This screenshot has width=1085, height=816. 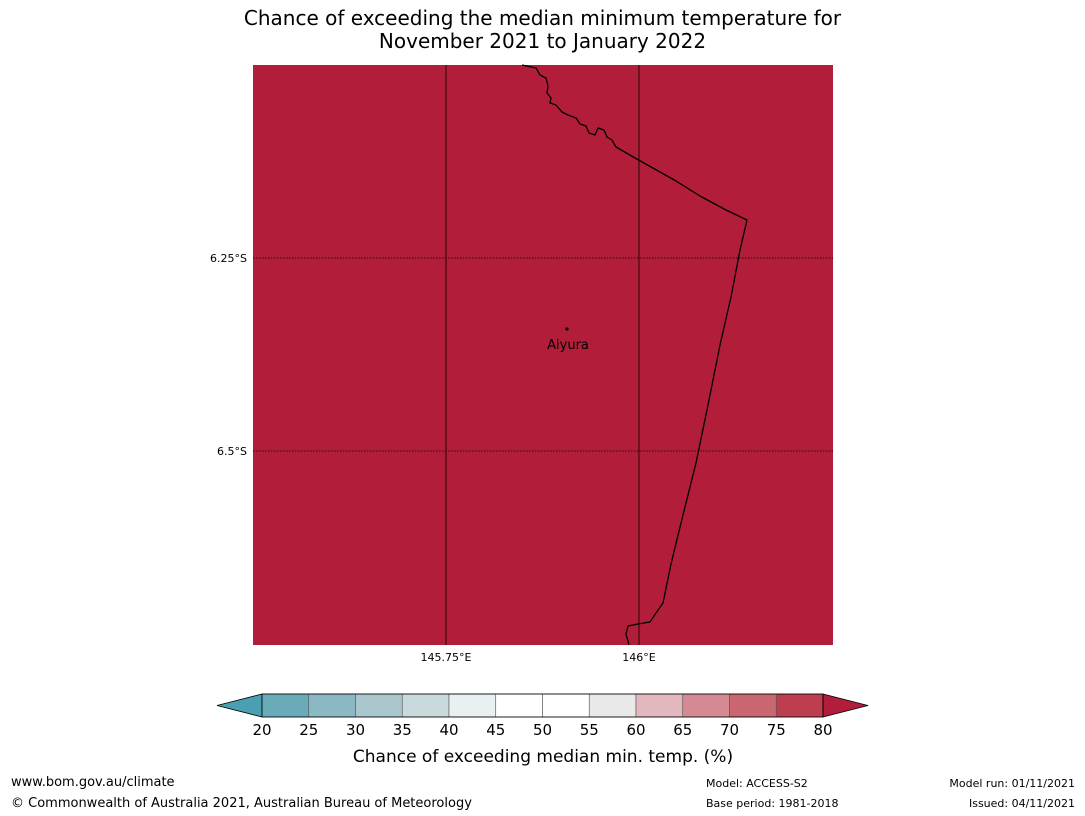 What do you see at coordinates (228, 258) in the screenshot?
I see `lat-label-6-25: 6.25°S` at bounding box center [228, 258].